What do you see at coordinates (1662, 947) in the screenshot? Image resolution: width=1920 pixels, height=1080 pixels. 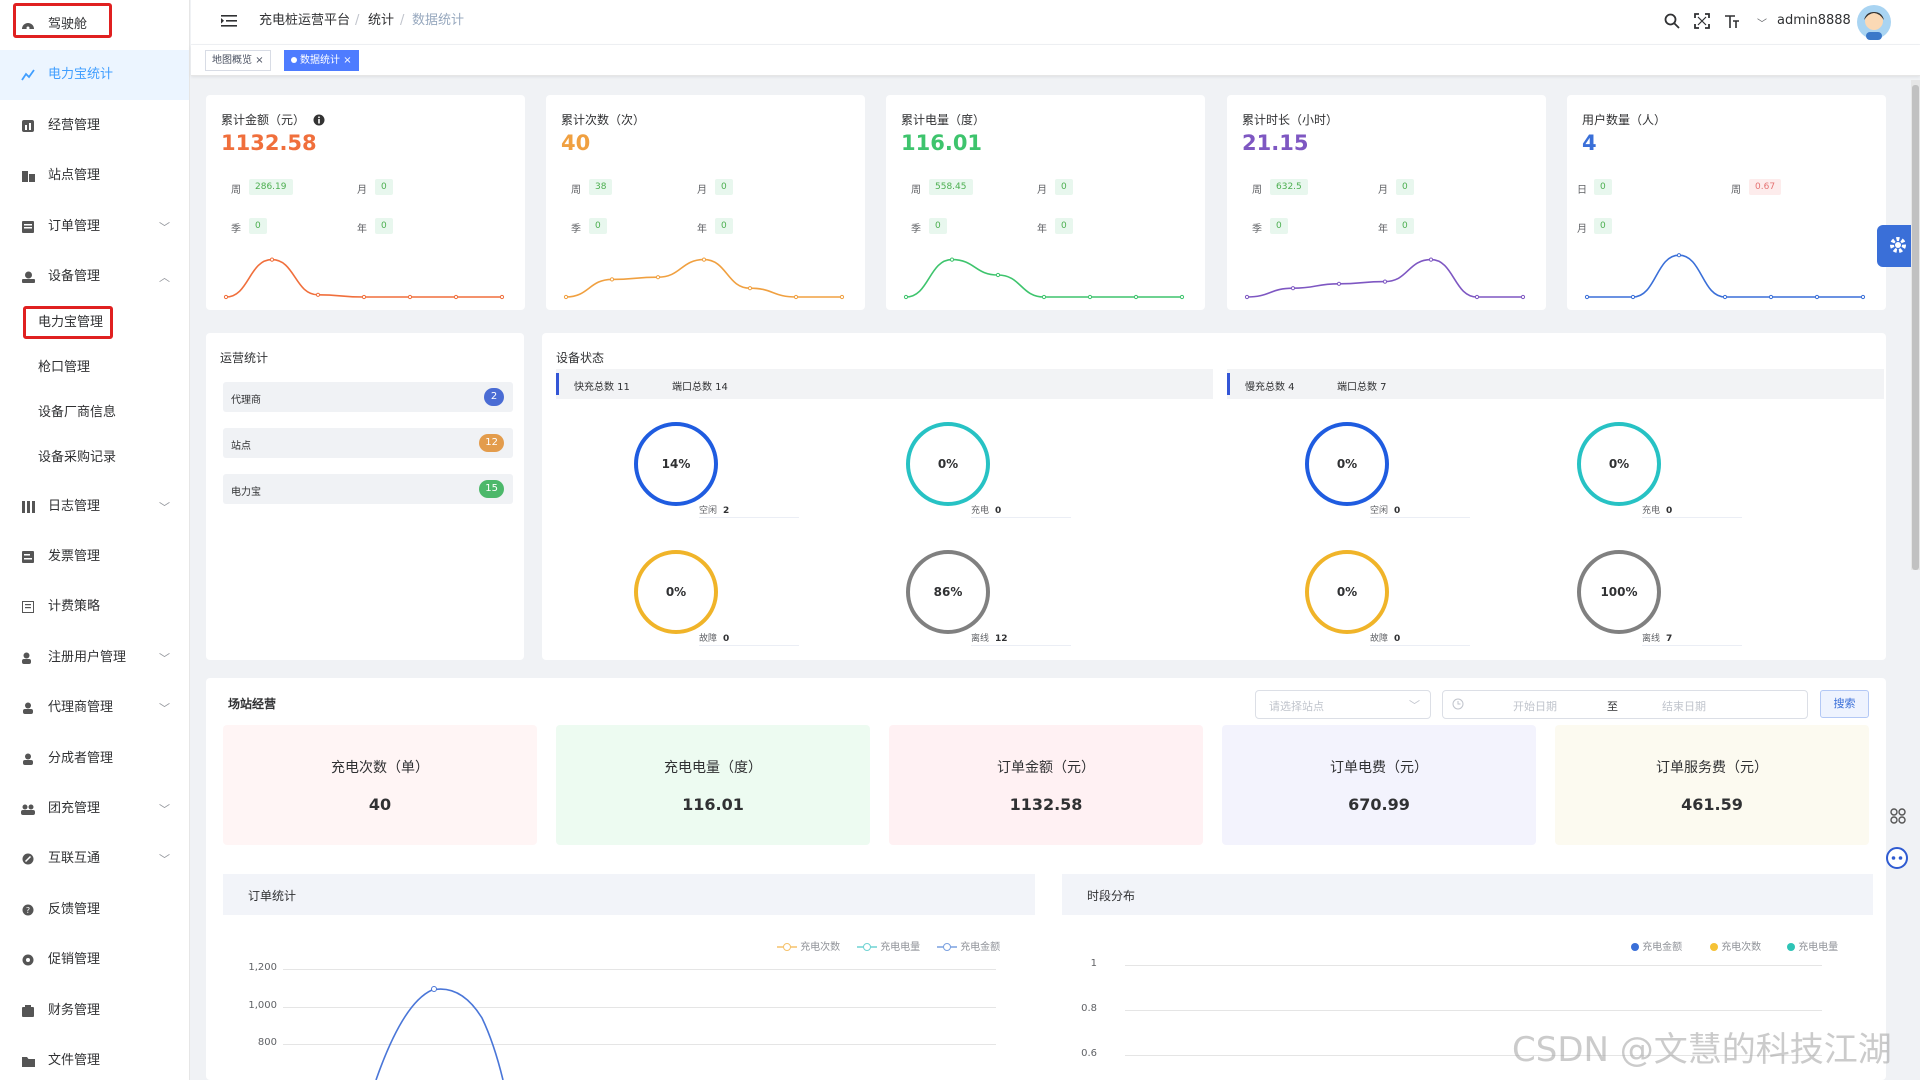 I see `legend-label: 充电金额` at bounding box center [1662, 947].